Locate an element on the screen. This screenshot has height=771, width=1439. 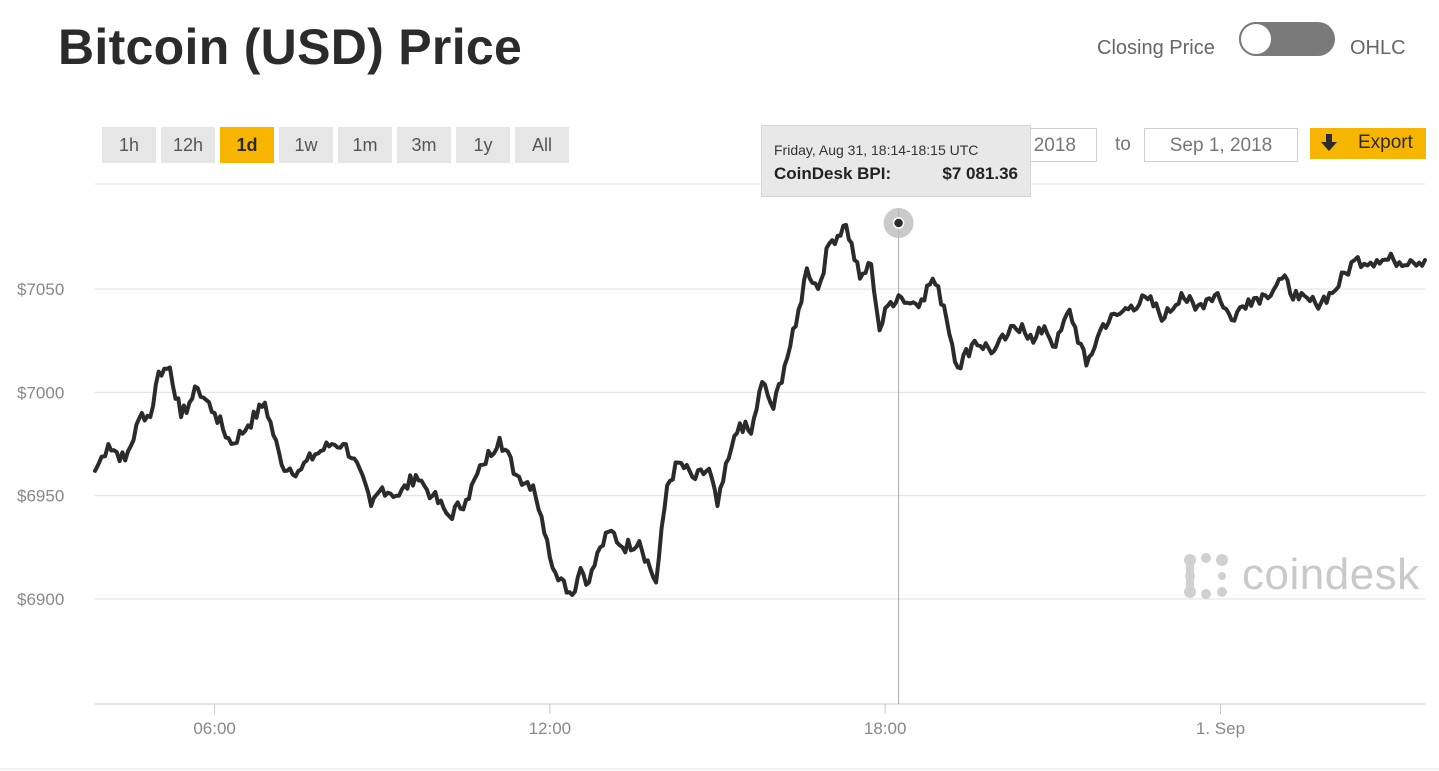
watermark-text: coindesk is located at coordinates (1331, 574).